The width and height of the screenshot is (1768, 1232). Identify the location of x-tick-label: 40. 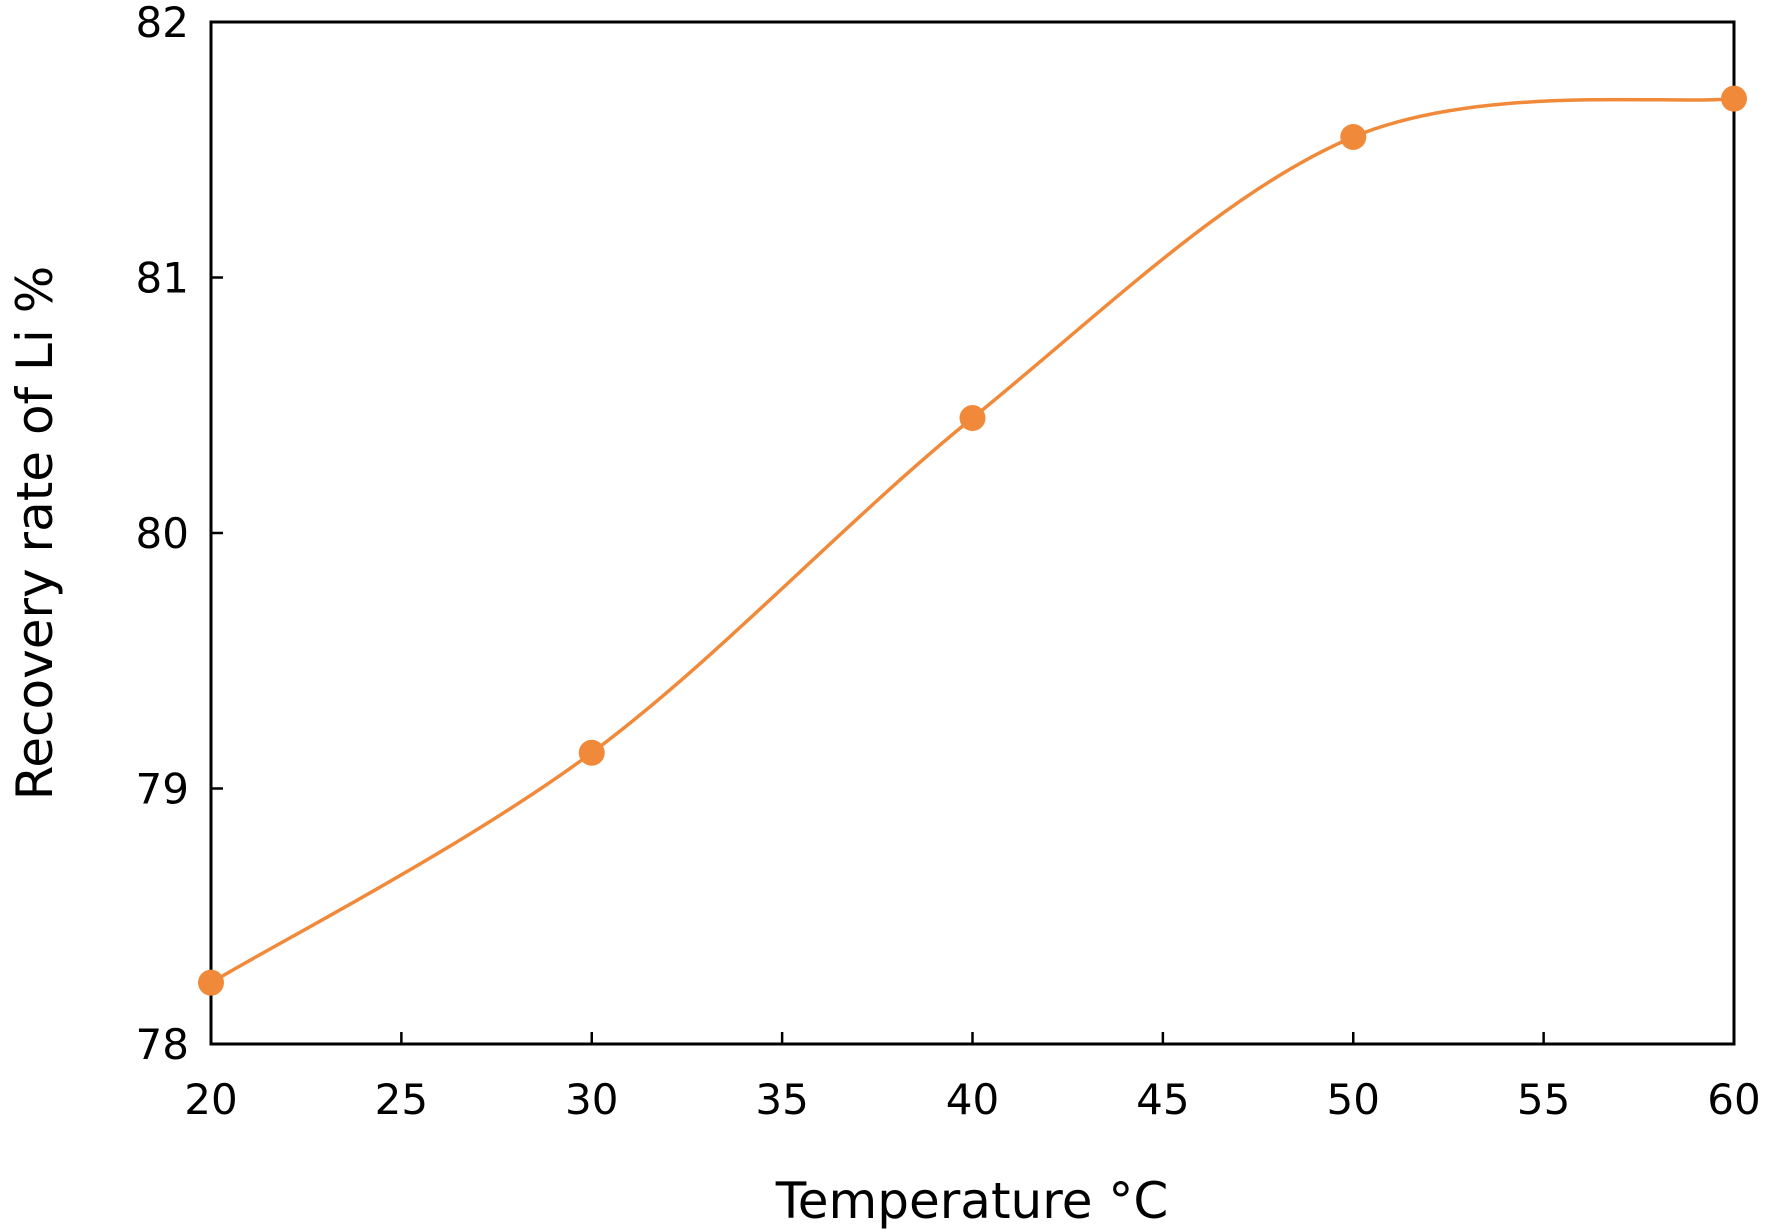
(972, 1099).